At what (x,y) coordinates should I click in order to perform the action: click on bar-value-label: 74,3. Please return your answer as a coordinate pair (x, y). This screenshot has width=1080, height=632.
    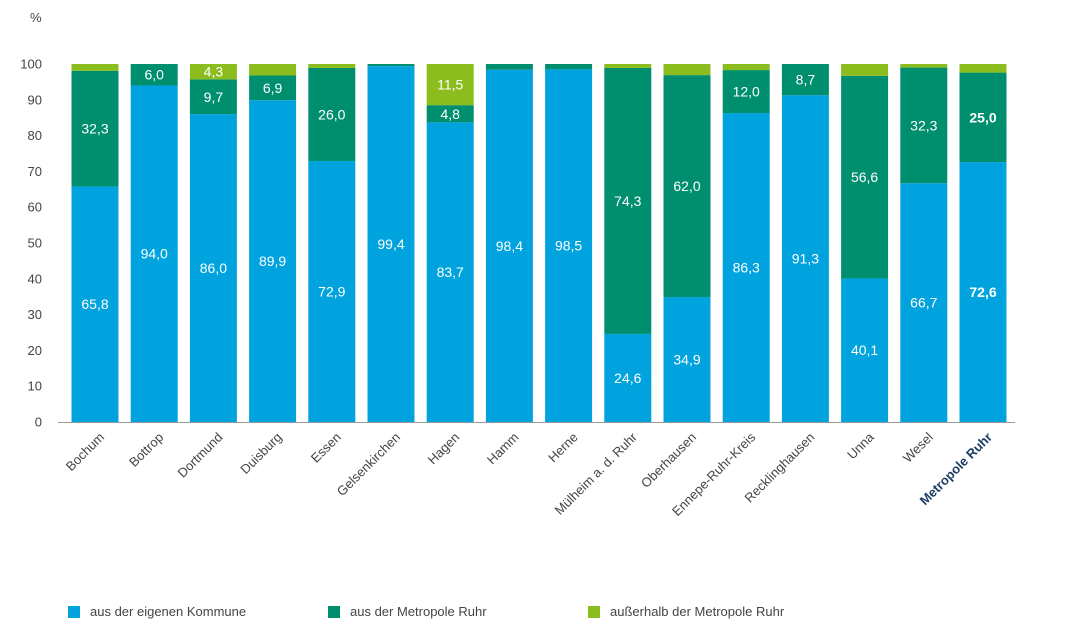
    Looking at the image, I should click on (627, 201).